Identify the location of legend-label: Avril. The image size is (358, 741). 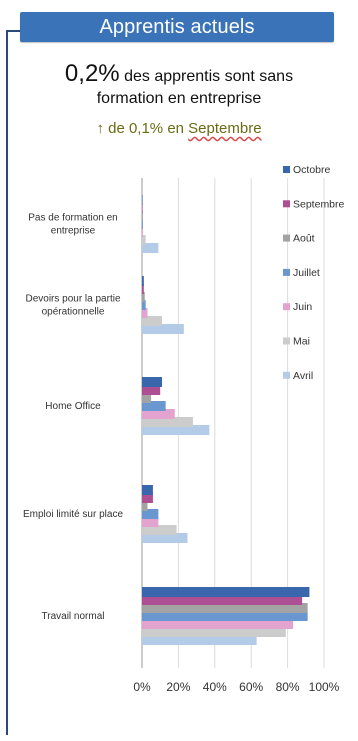
(303, 376).